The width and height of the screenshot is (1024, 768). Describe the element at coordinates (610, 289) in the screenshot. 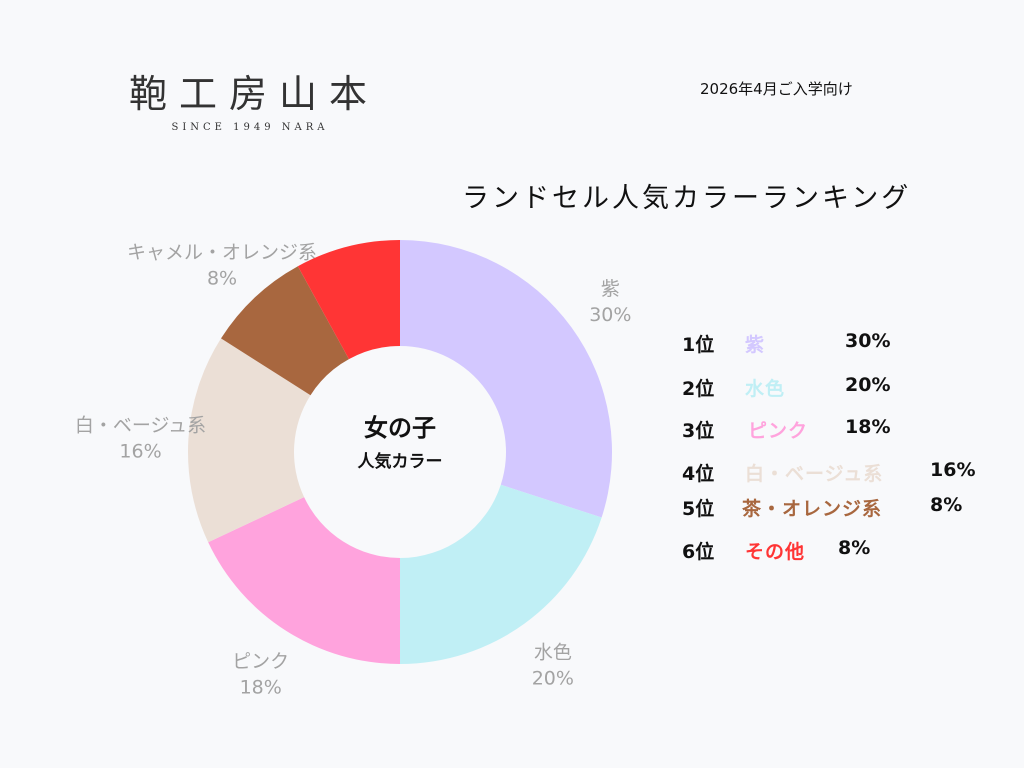

I see `slice-label: 紫` at that location.